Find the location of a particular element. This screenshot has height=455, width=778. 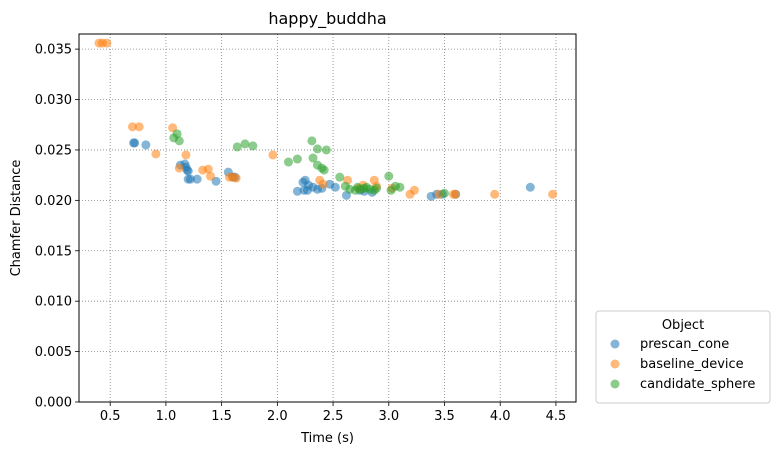

x-axis-label: Time (s) is located at coordinates (327, 438).